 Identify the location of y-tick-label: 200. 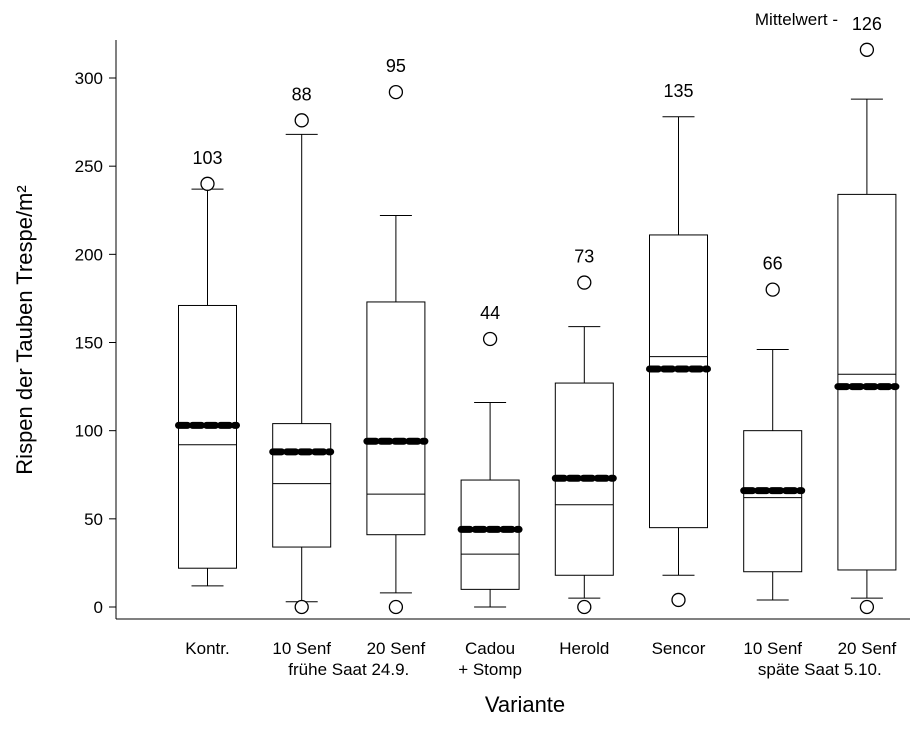
(89, 254).